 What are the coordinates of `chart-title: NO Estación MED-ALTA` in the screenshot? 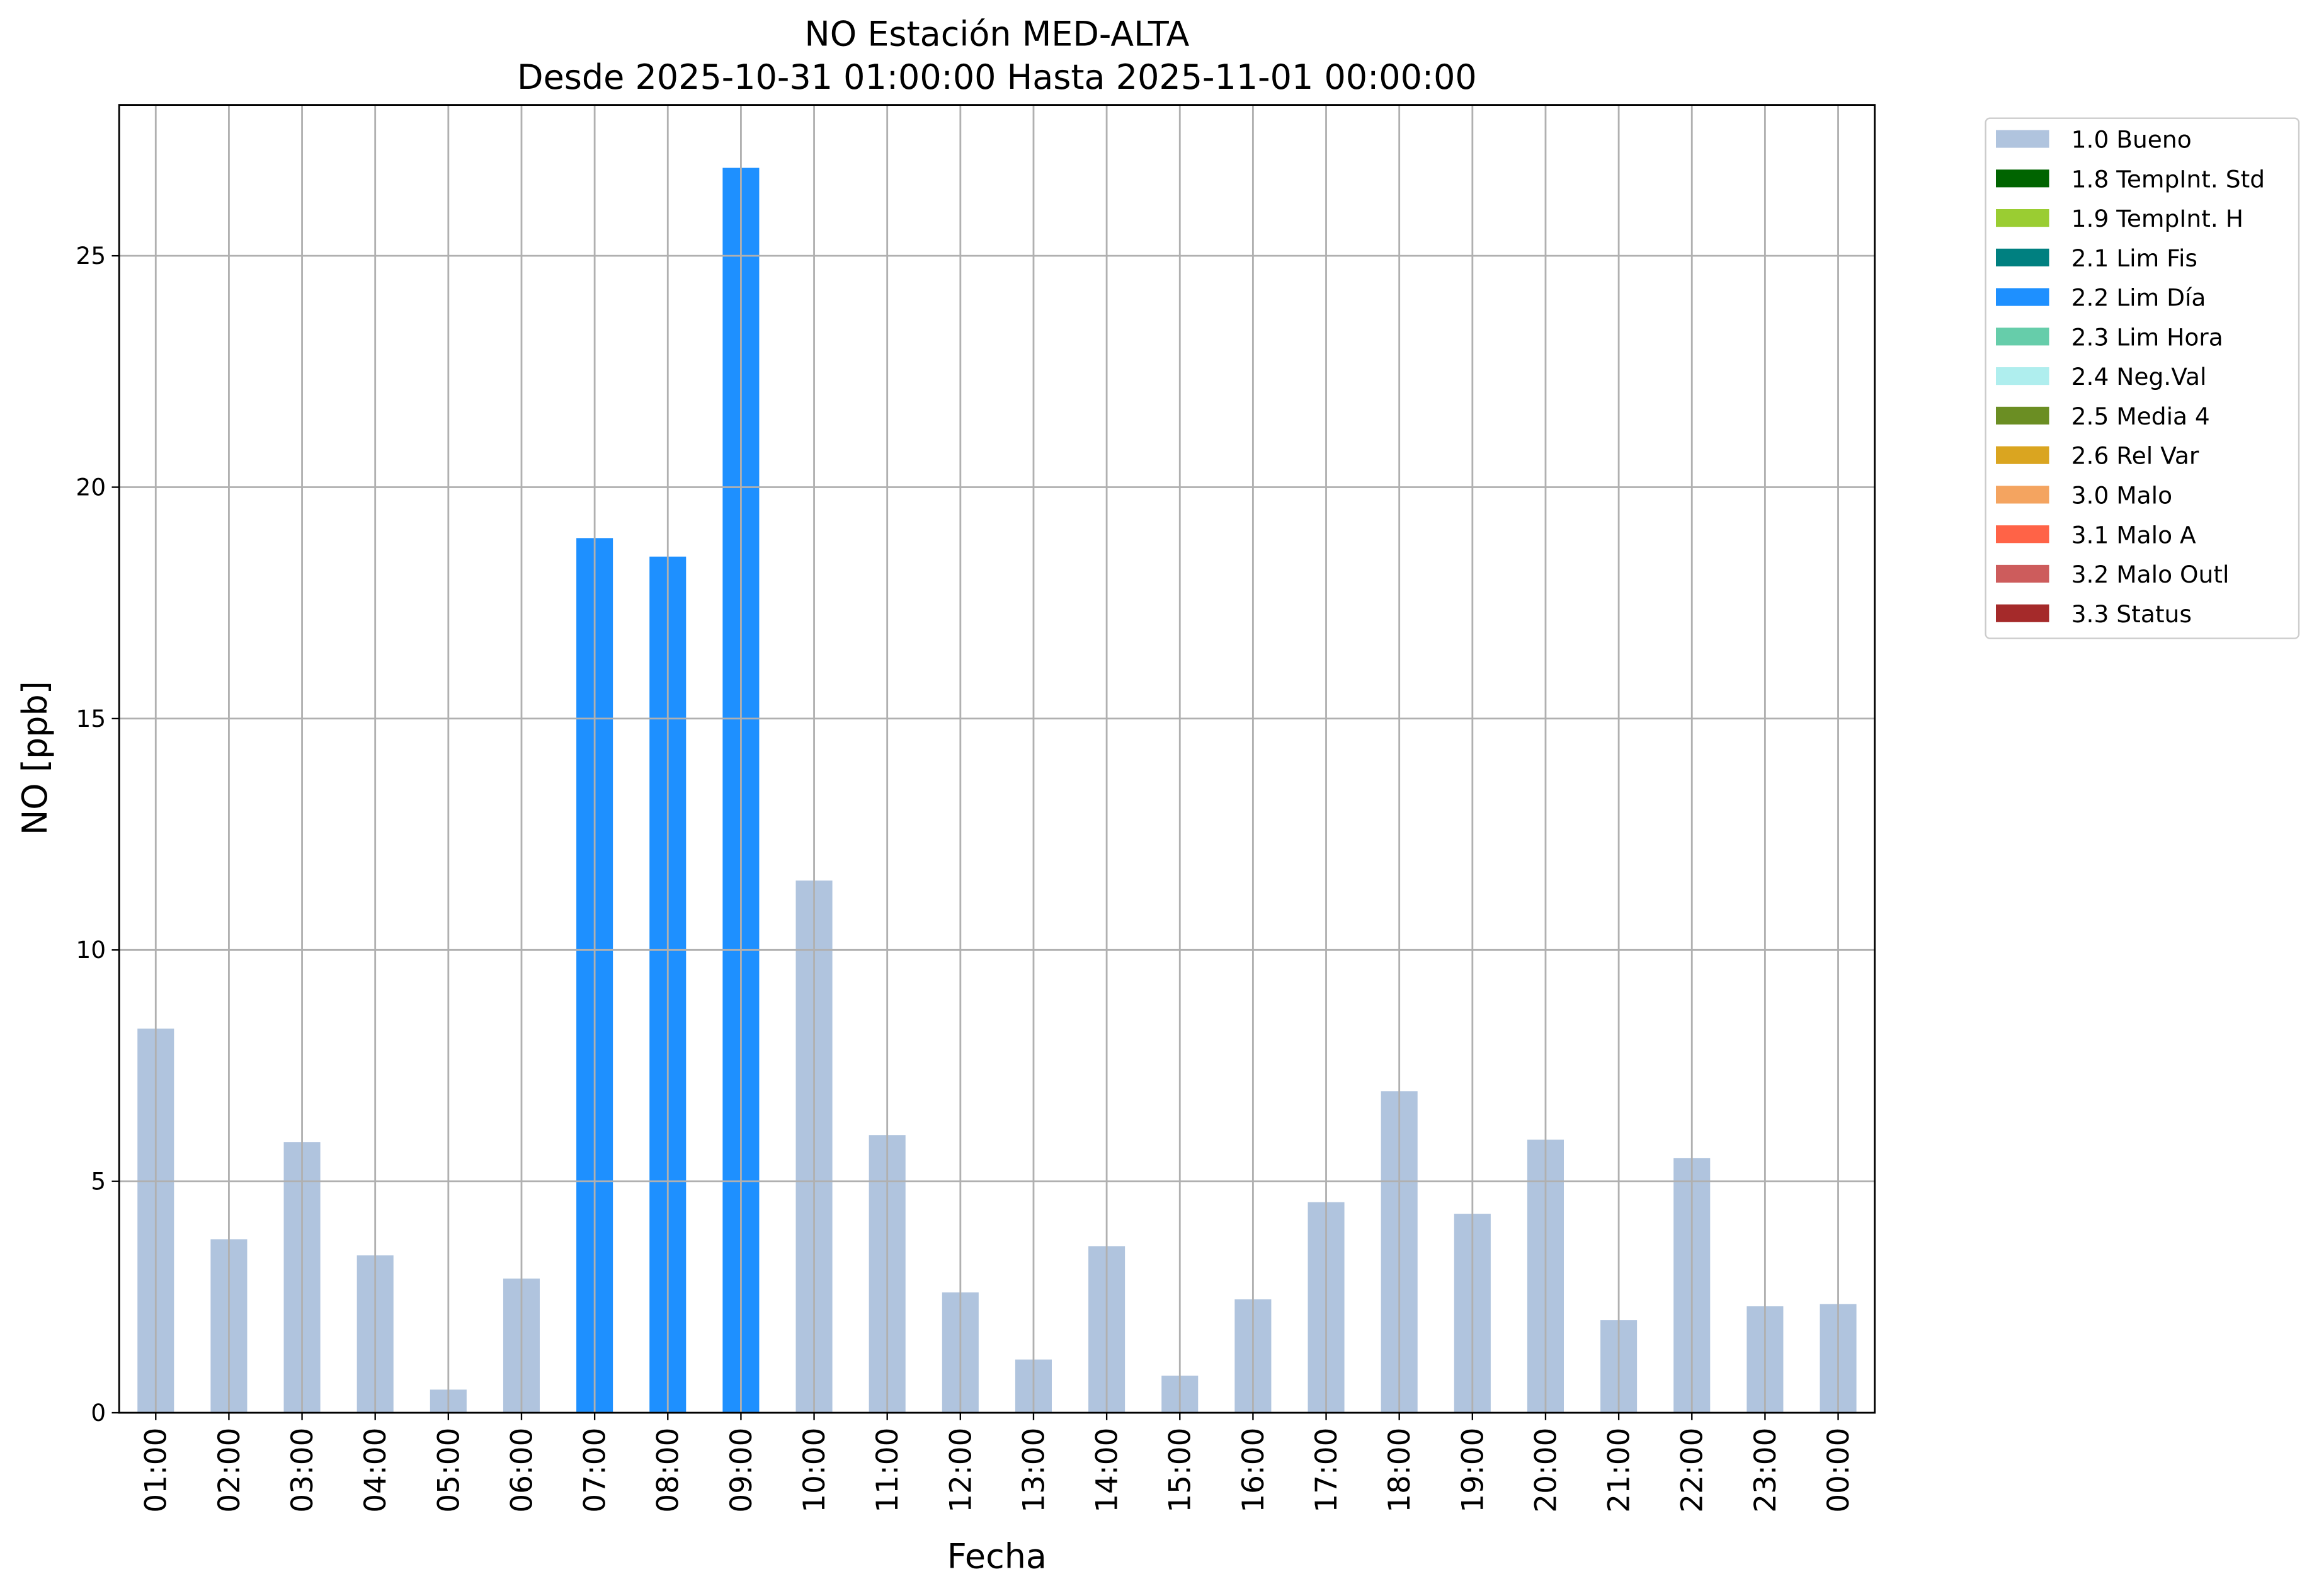 It's located at (996, 34).